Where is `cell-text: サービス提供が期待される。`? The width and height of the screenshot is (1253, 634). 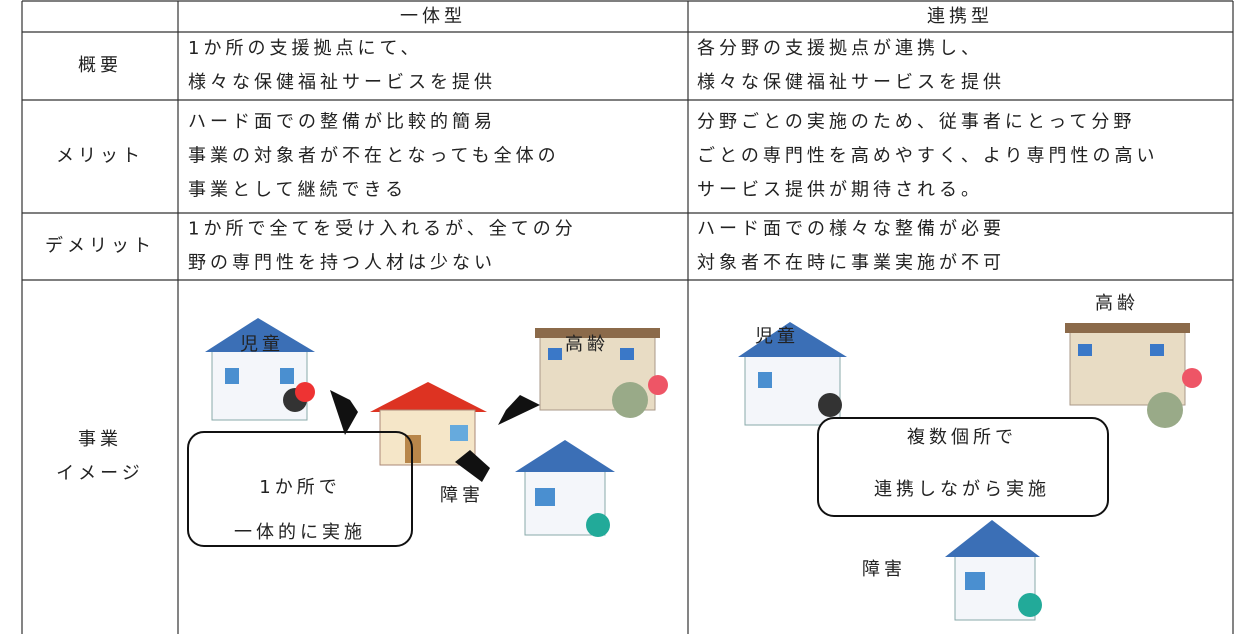
cell-text: サービス提供が期待される。 is located at coordinates (840, 190).